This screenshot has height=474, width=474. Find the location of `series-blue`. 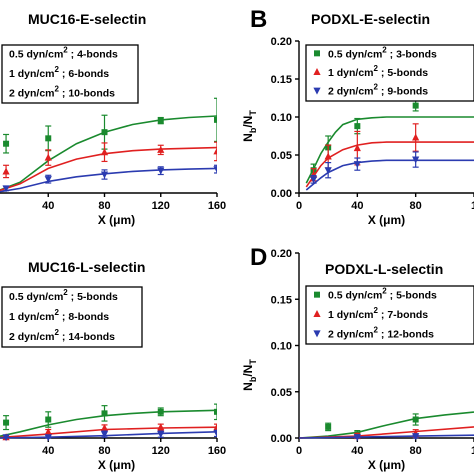

series-blue is located at coordinates (389, 171).